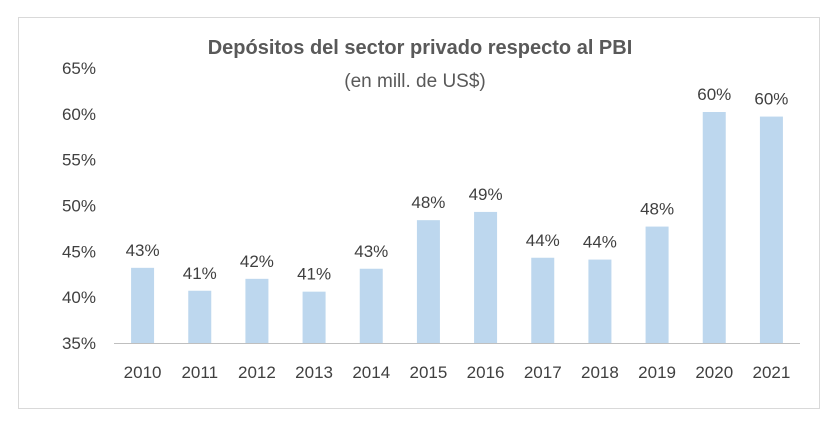 This screenshot has width=838, height=432. I want to click on y-tick-label: 35%, so click(79, 343).